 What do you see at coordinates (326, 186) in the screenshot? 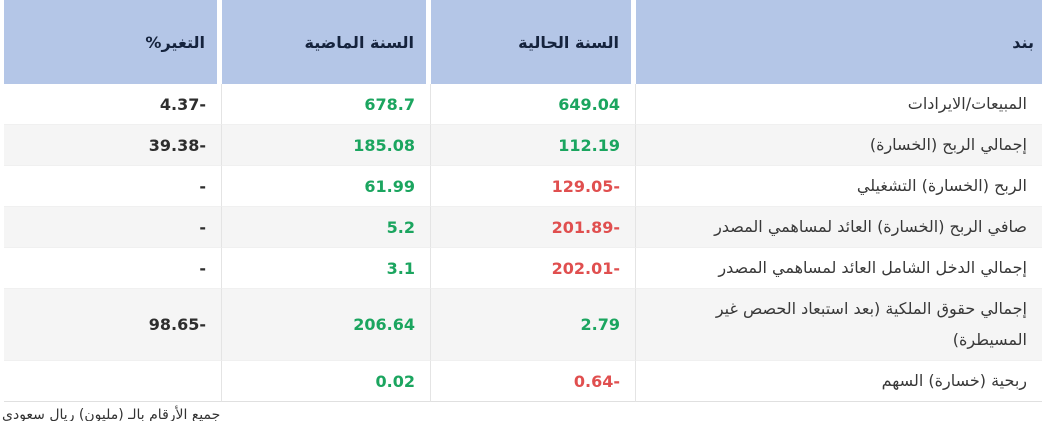
I see `previous-year-value: 61.99` at bounding box center [326, 186].